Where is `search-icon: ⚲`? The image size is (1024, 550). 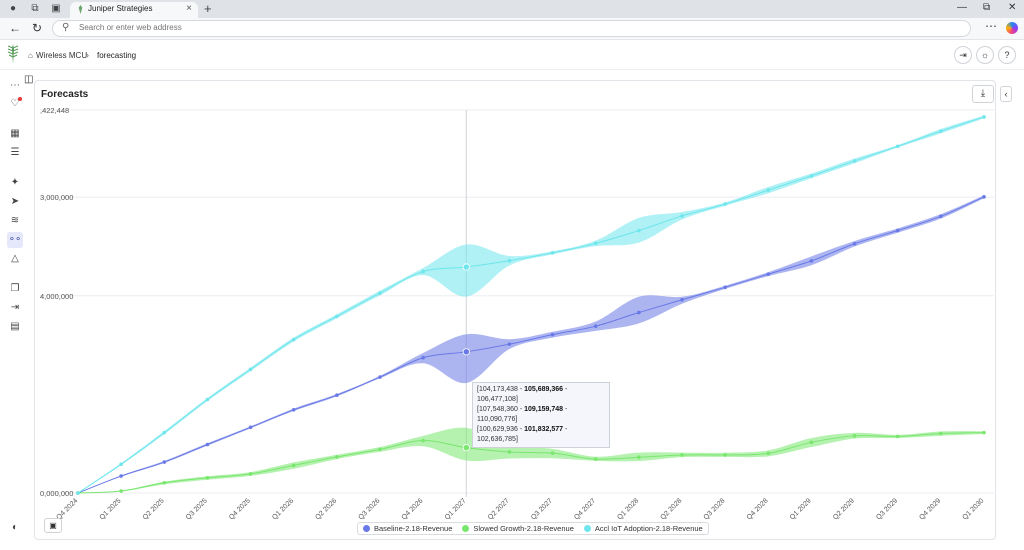 search-icon: ⚲ is located at coordinates (66, 27).